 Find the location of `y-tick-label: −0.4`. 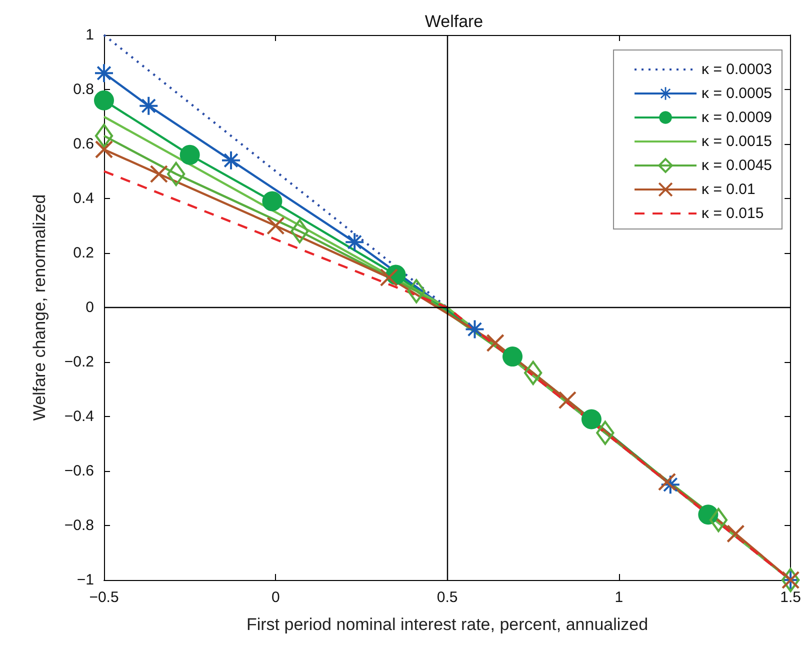

y-tick-label: −0.4 is located at coordinates (79, 416).